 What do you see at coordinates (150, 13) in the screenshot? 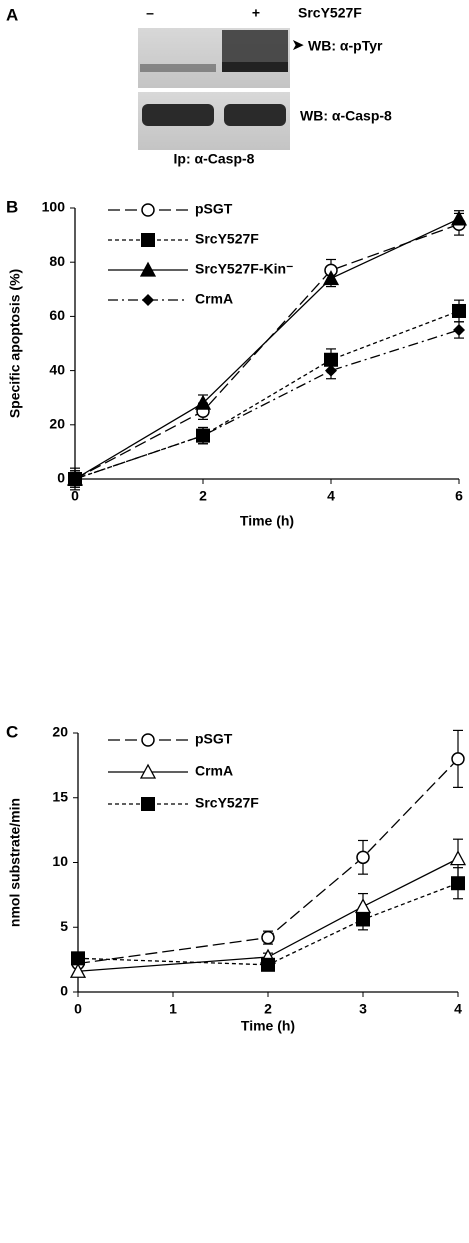
I see `lane-label: –` at bounding box center [150, 13].